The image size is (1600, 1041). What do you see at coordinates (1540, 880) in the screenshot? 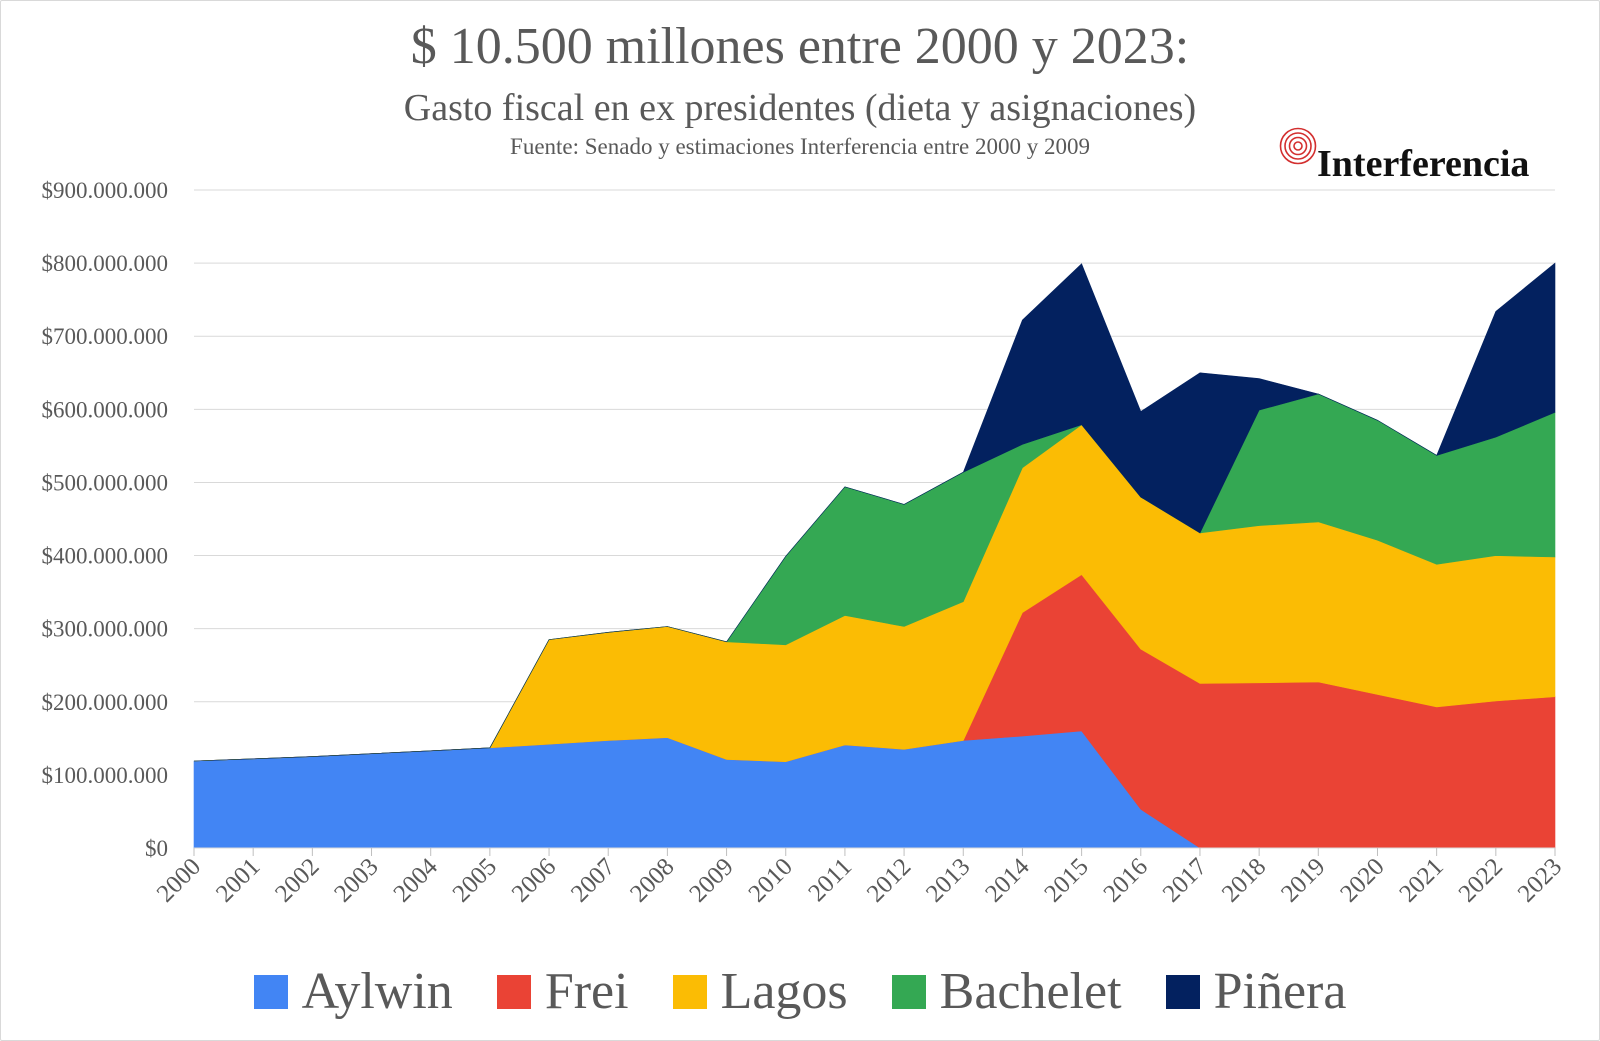
I see `x-tick-label: 2023` at bounding box center [1540, 880].